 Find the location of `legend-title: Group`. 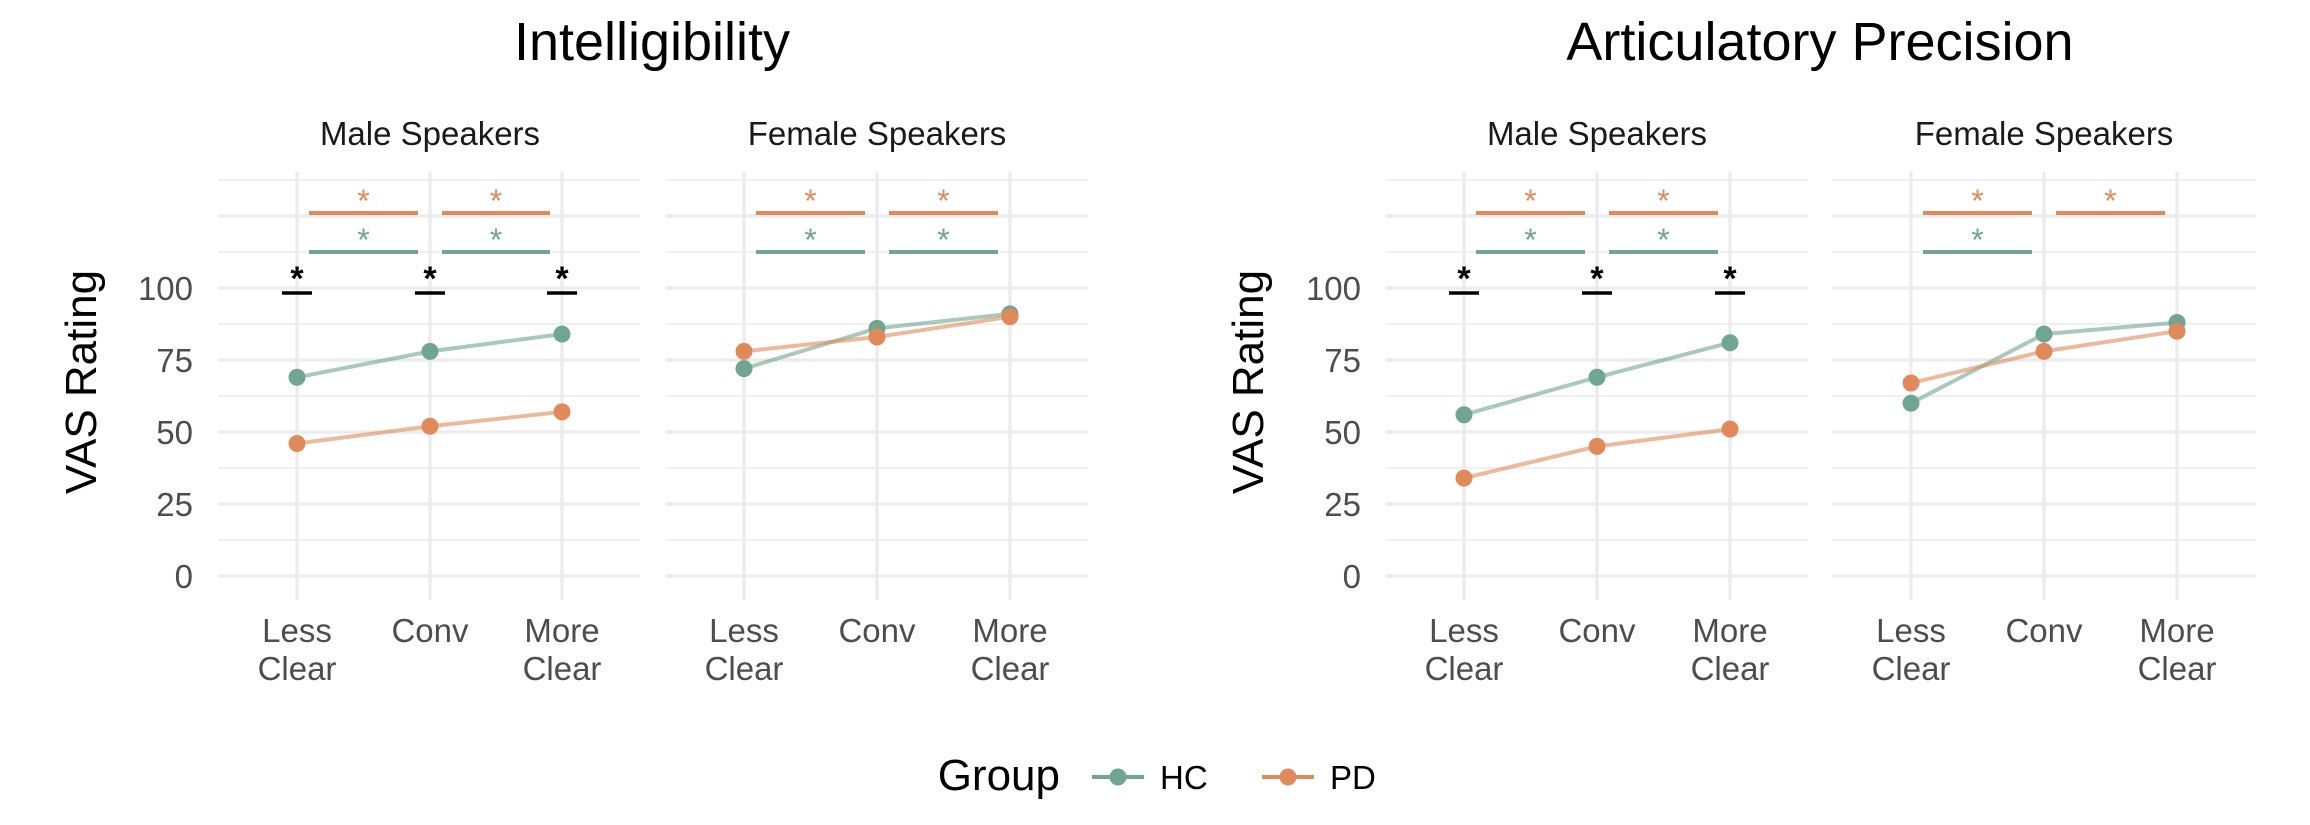

legend-title: Group is located at coordinates (999, 775).